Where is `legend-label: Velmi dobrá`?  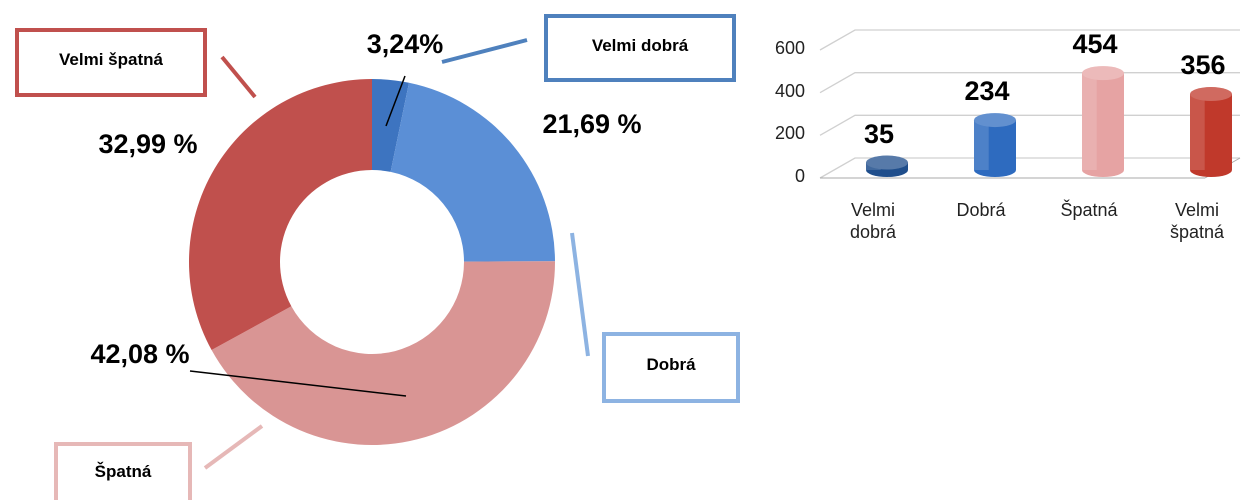 legend-label: Velmi dobrá is located at coordinates (640, 45).